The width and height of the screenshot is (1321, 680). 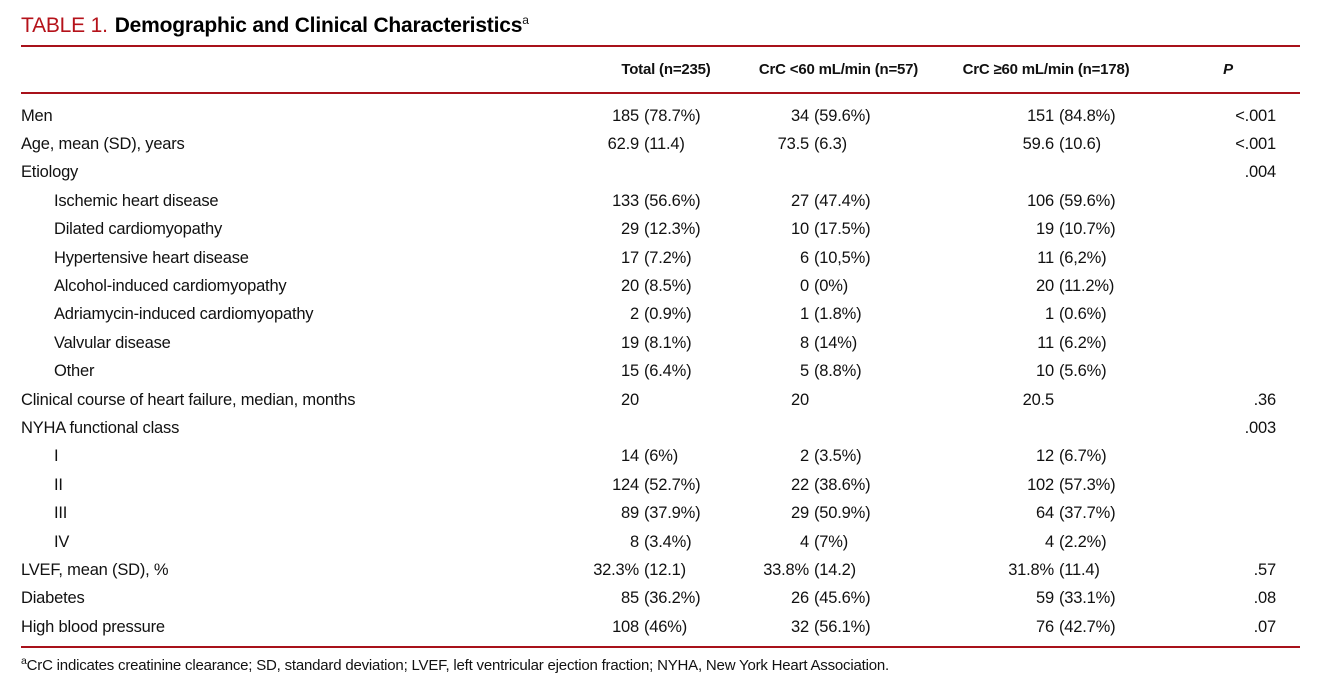 I want to click on table-row: I 14 (6%) 2 (3.5%) 12 (6.7%), so click(x=660, y=457).